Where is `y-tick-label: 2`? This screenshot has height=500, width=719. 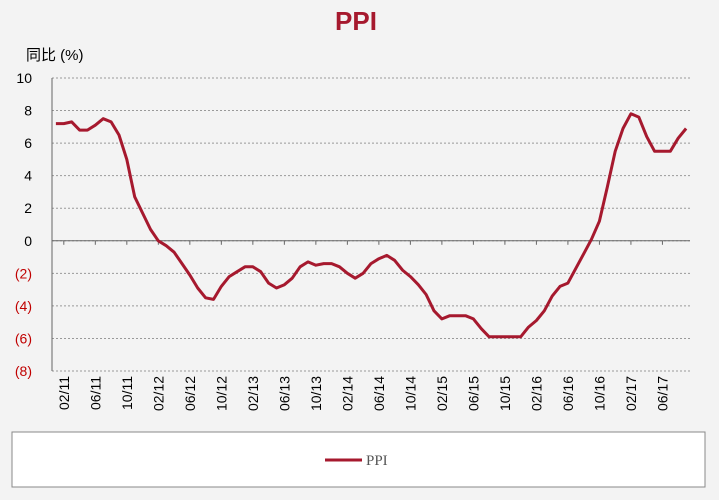
y-tick-label: 2 is located at coordinates (28, 208).